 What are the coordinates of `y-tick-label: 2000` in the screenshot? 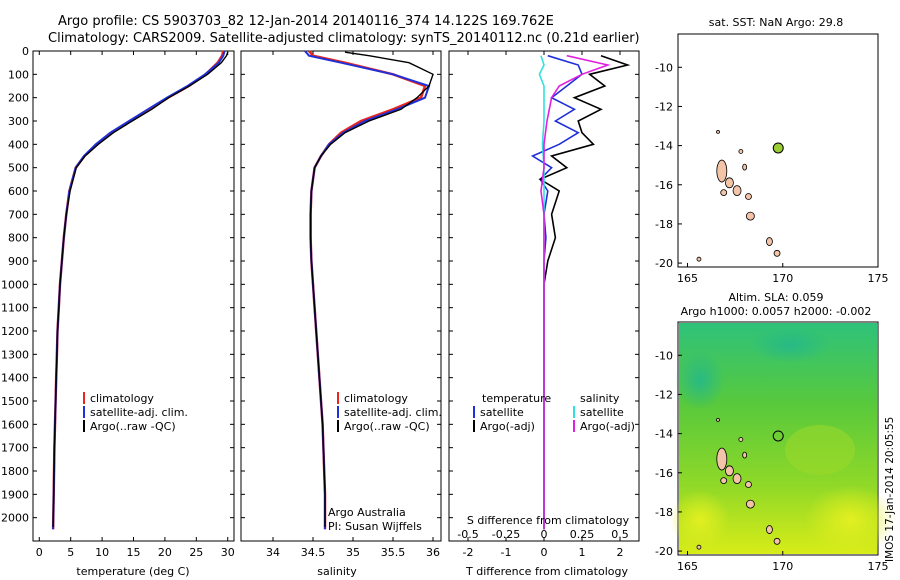 It's located at (15, 518).